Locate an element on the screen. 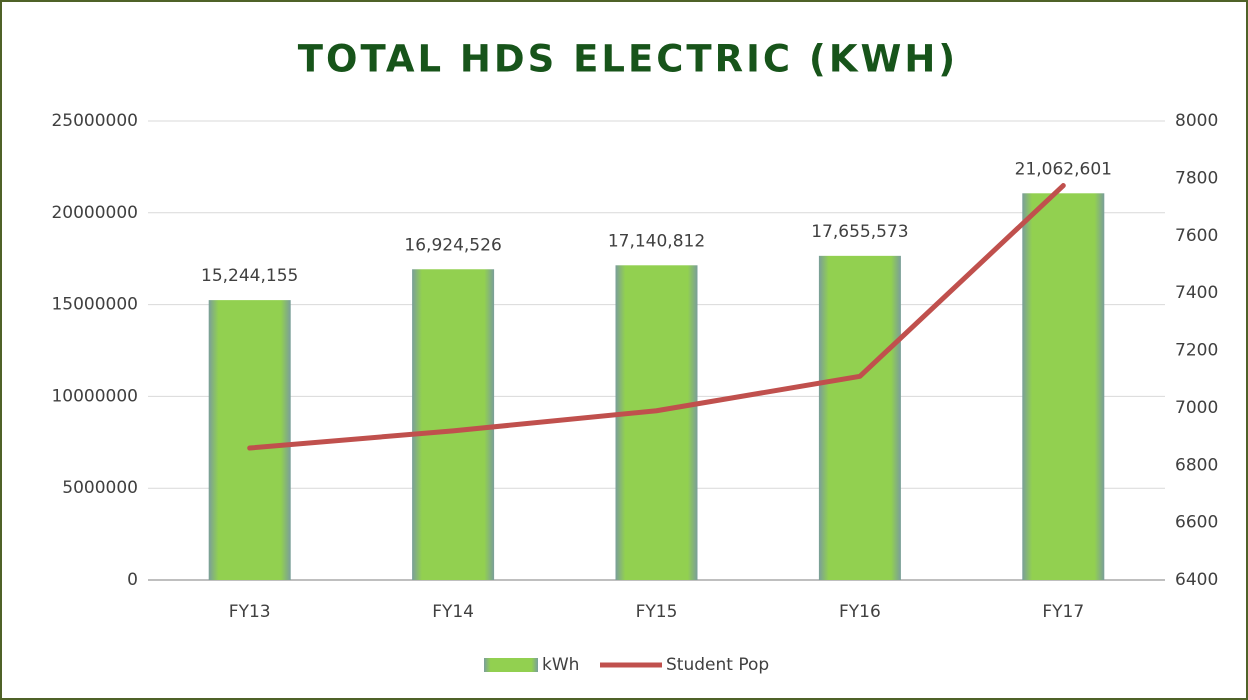 Image resolution: width=1248 pixels, height=700 pixels. data-label: 21,062,601 is located at coordinates (1063, 169).